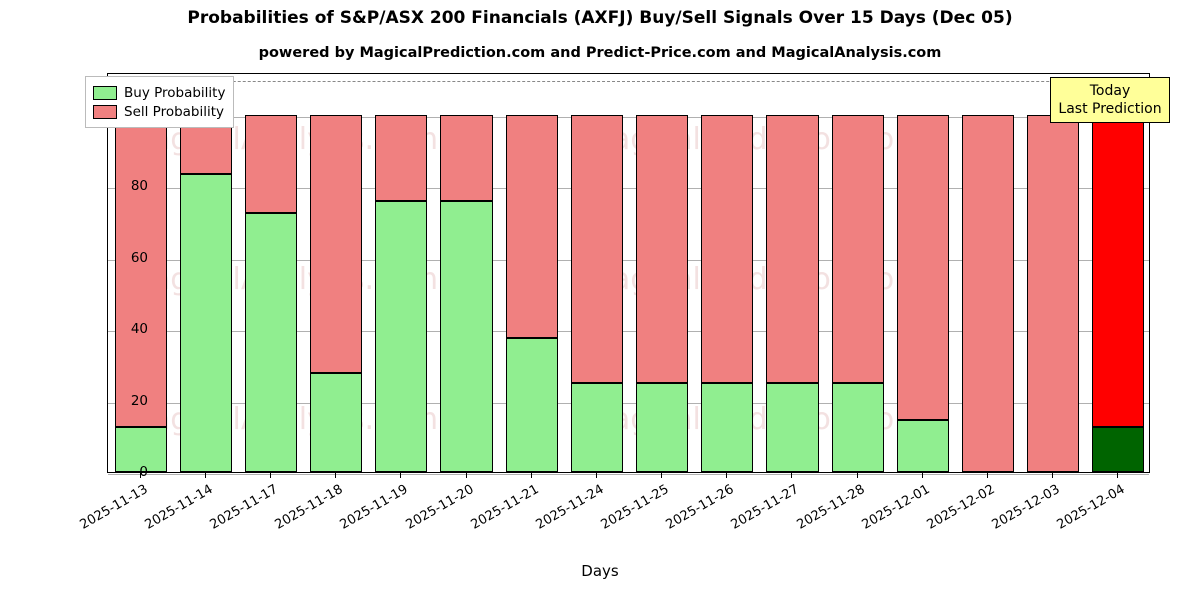  What do you see at coordinates (139, 257) in the screenshot?
I see `y-tick-label: 60` at bounding box center [139, 257].